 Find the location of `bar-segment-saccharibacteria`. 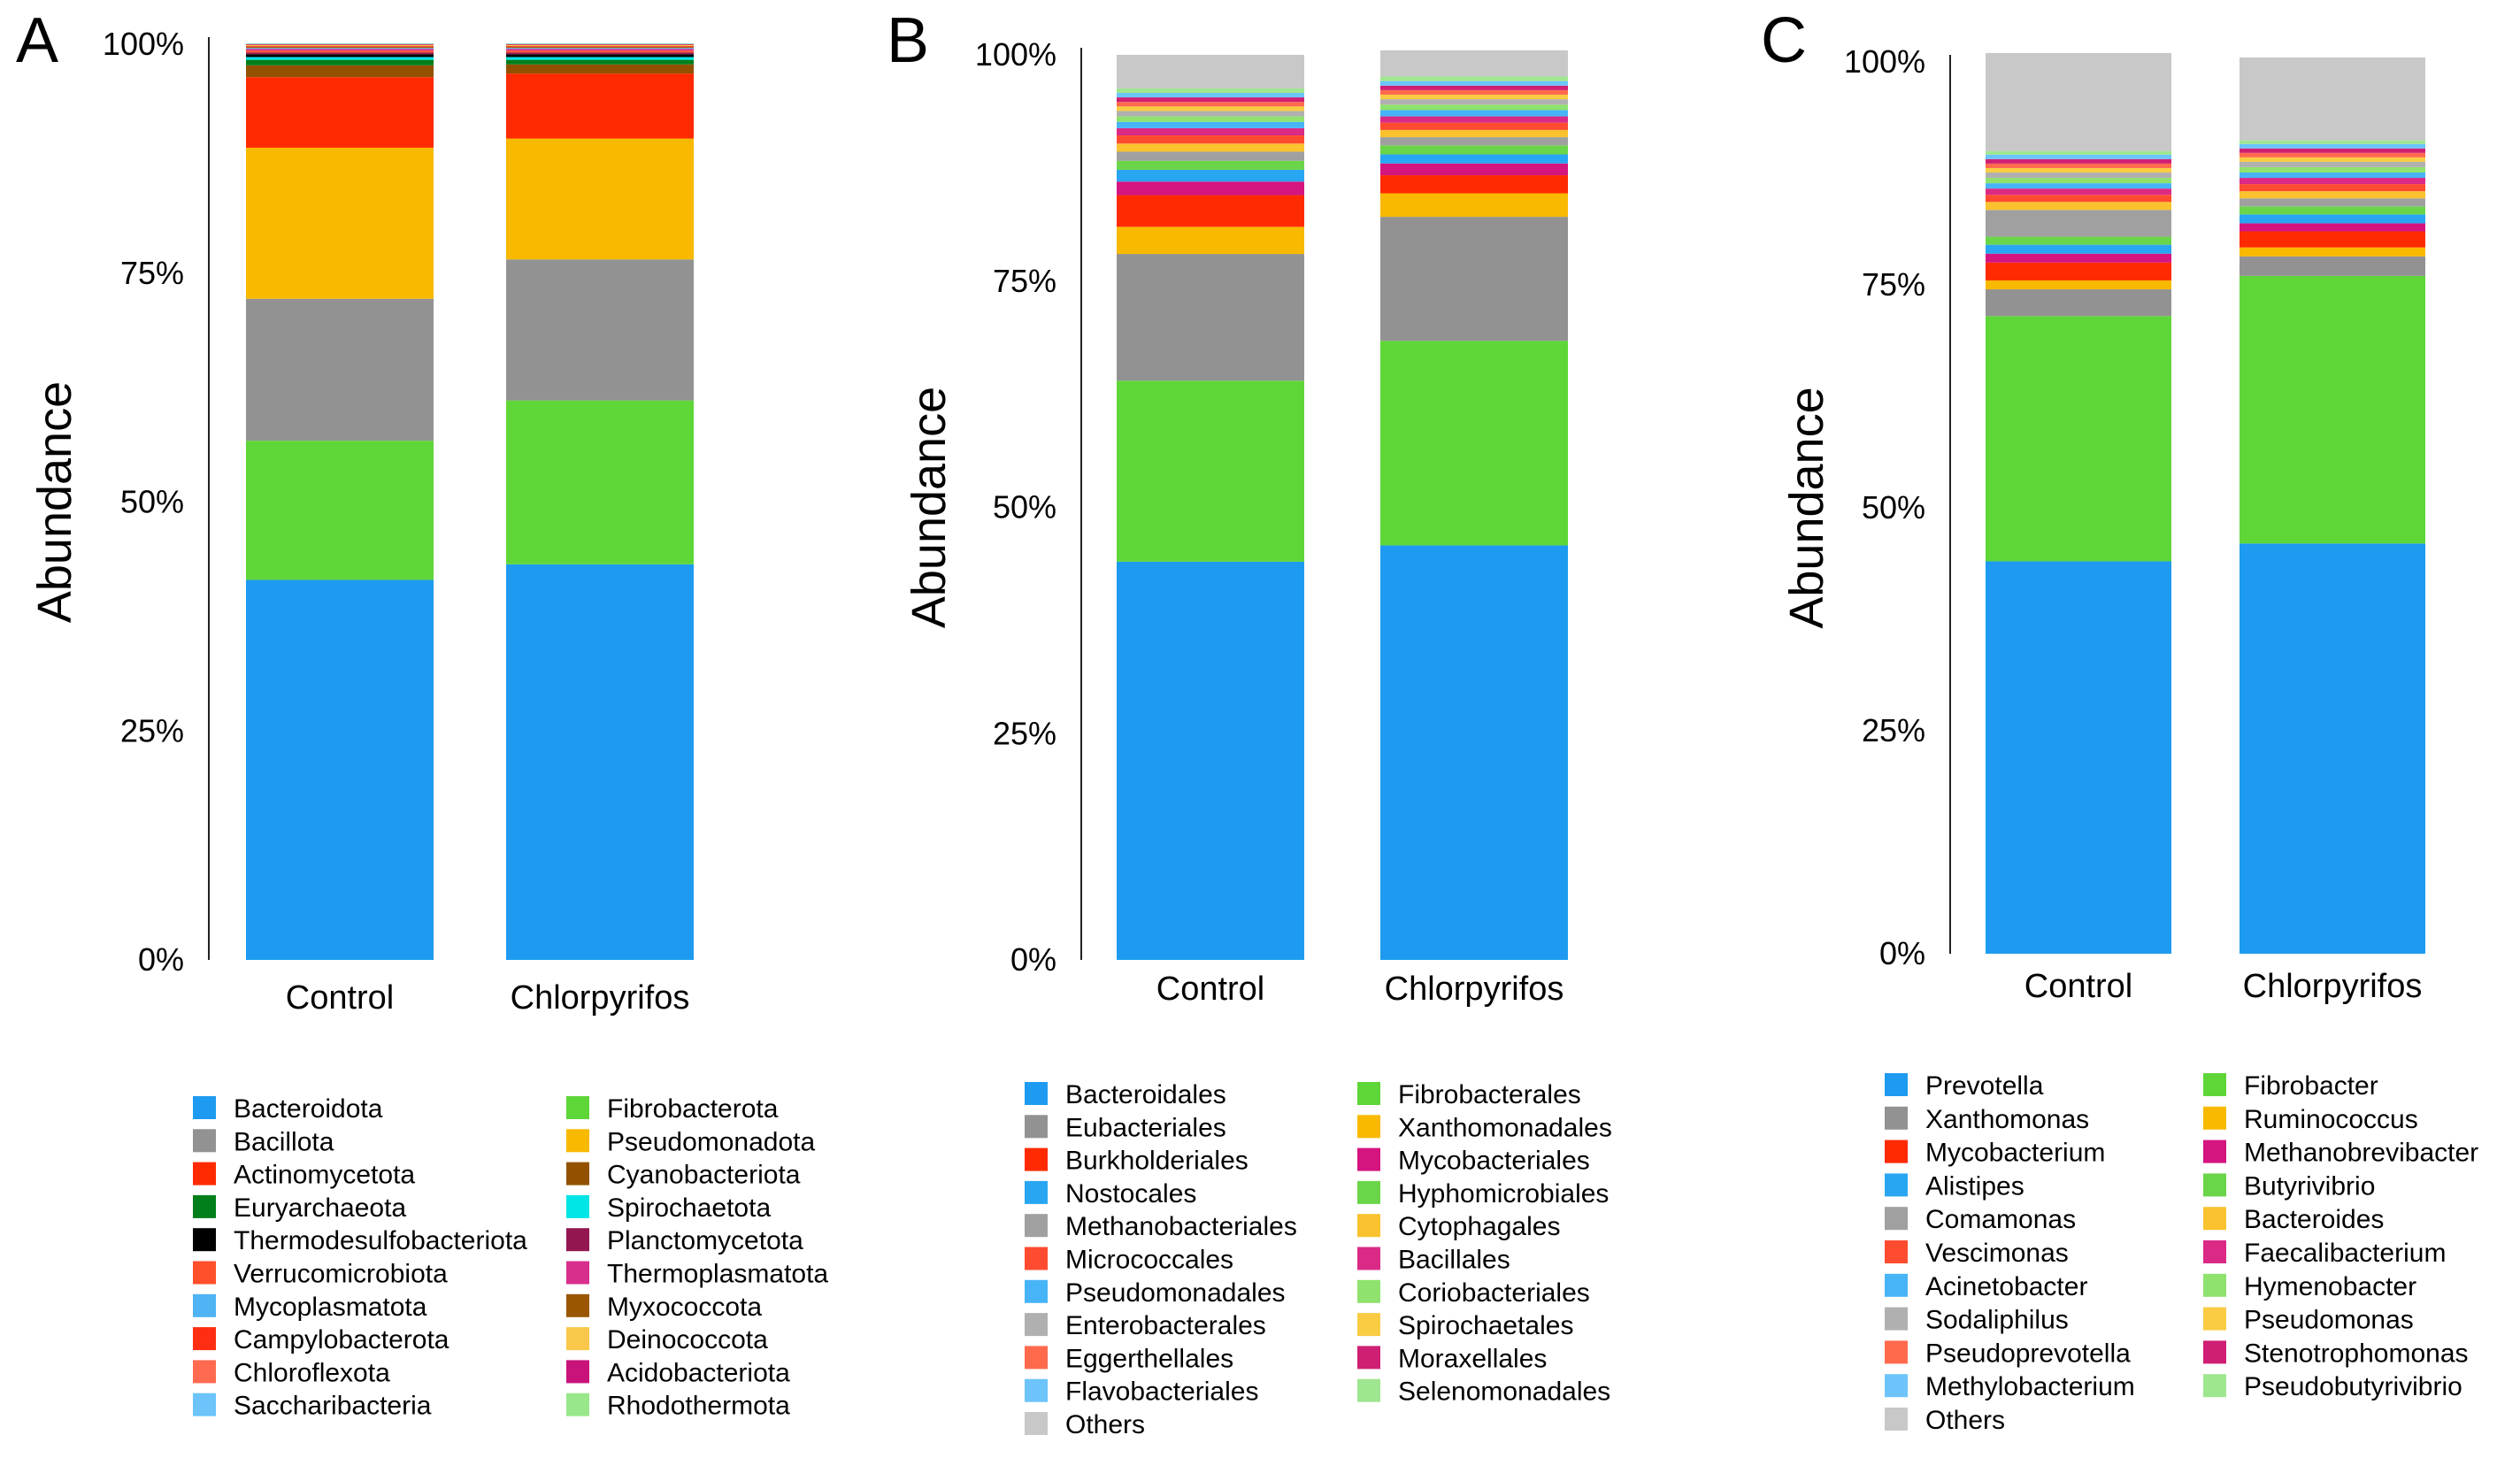

bar-segment-saccharibacteria is located at coordinates (340, 43).